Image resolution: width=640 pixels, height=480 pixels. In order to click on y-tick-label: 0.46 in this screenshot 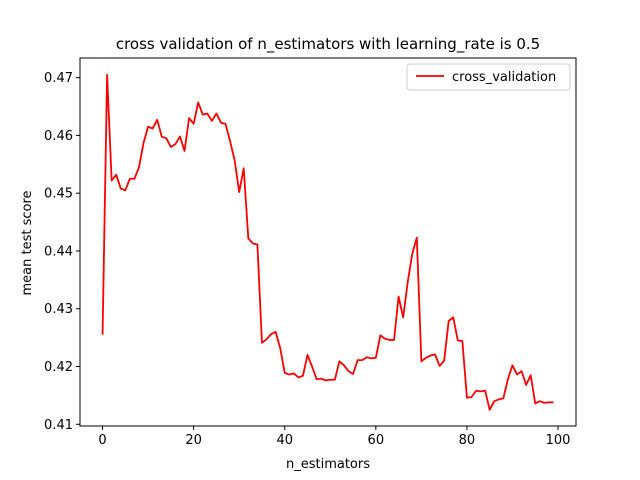, I will do `click(58, 136)`.